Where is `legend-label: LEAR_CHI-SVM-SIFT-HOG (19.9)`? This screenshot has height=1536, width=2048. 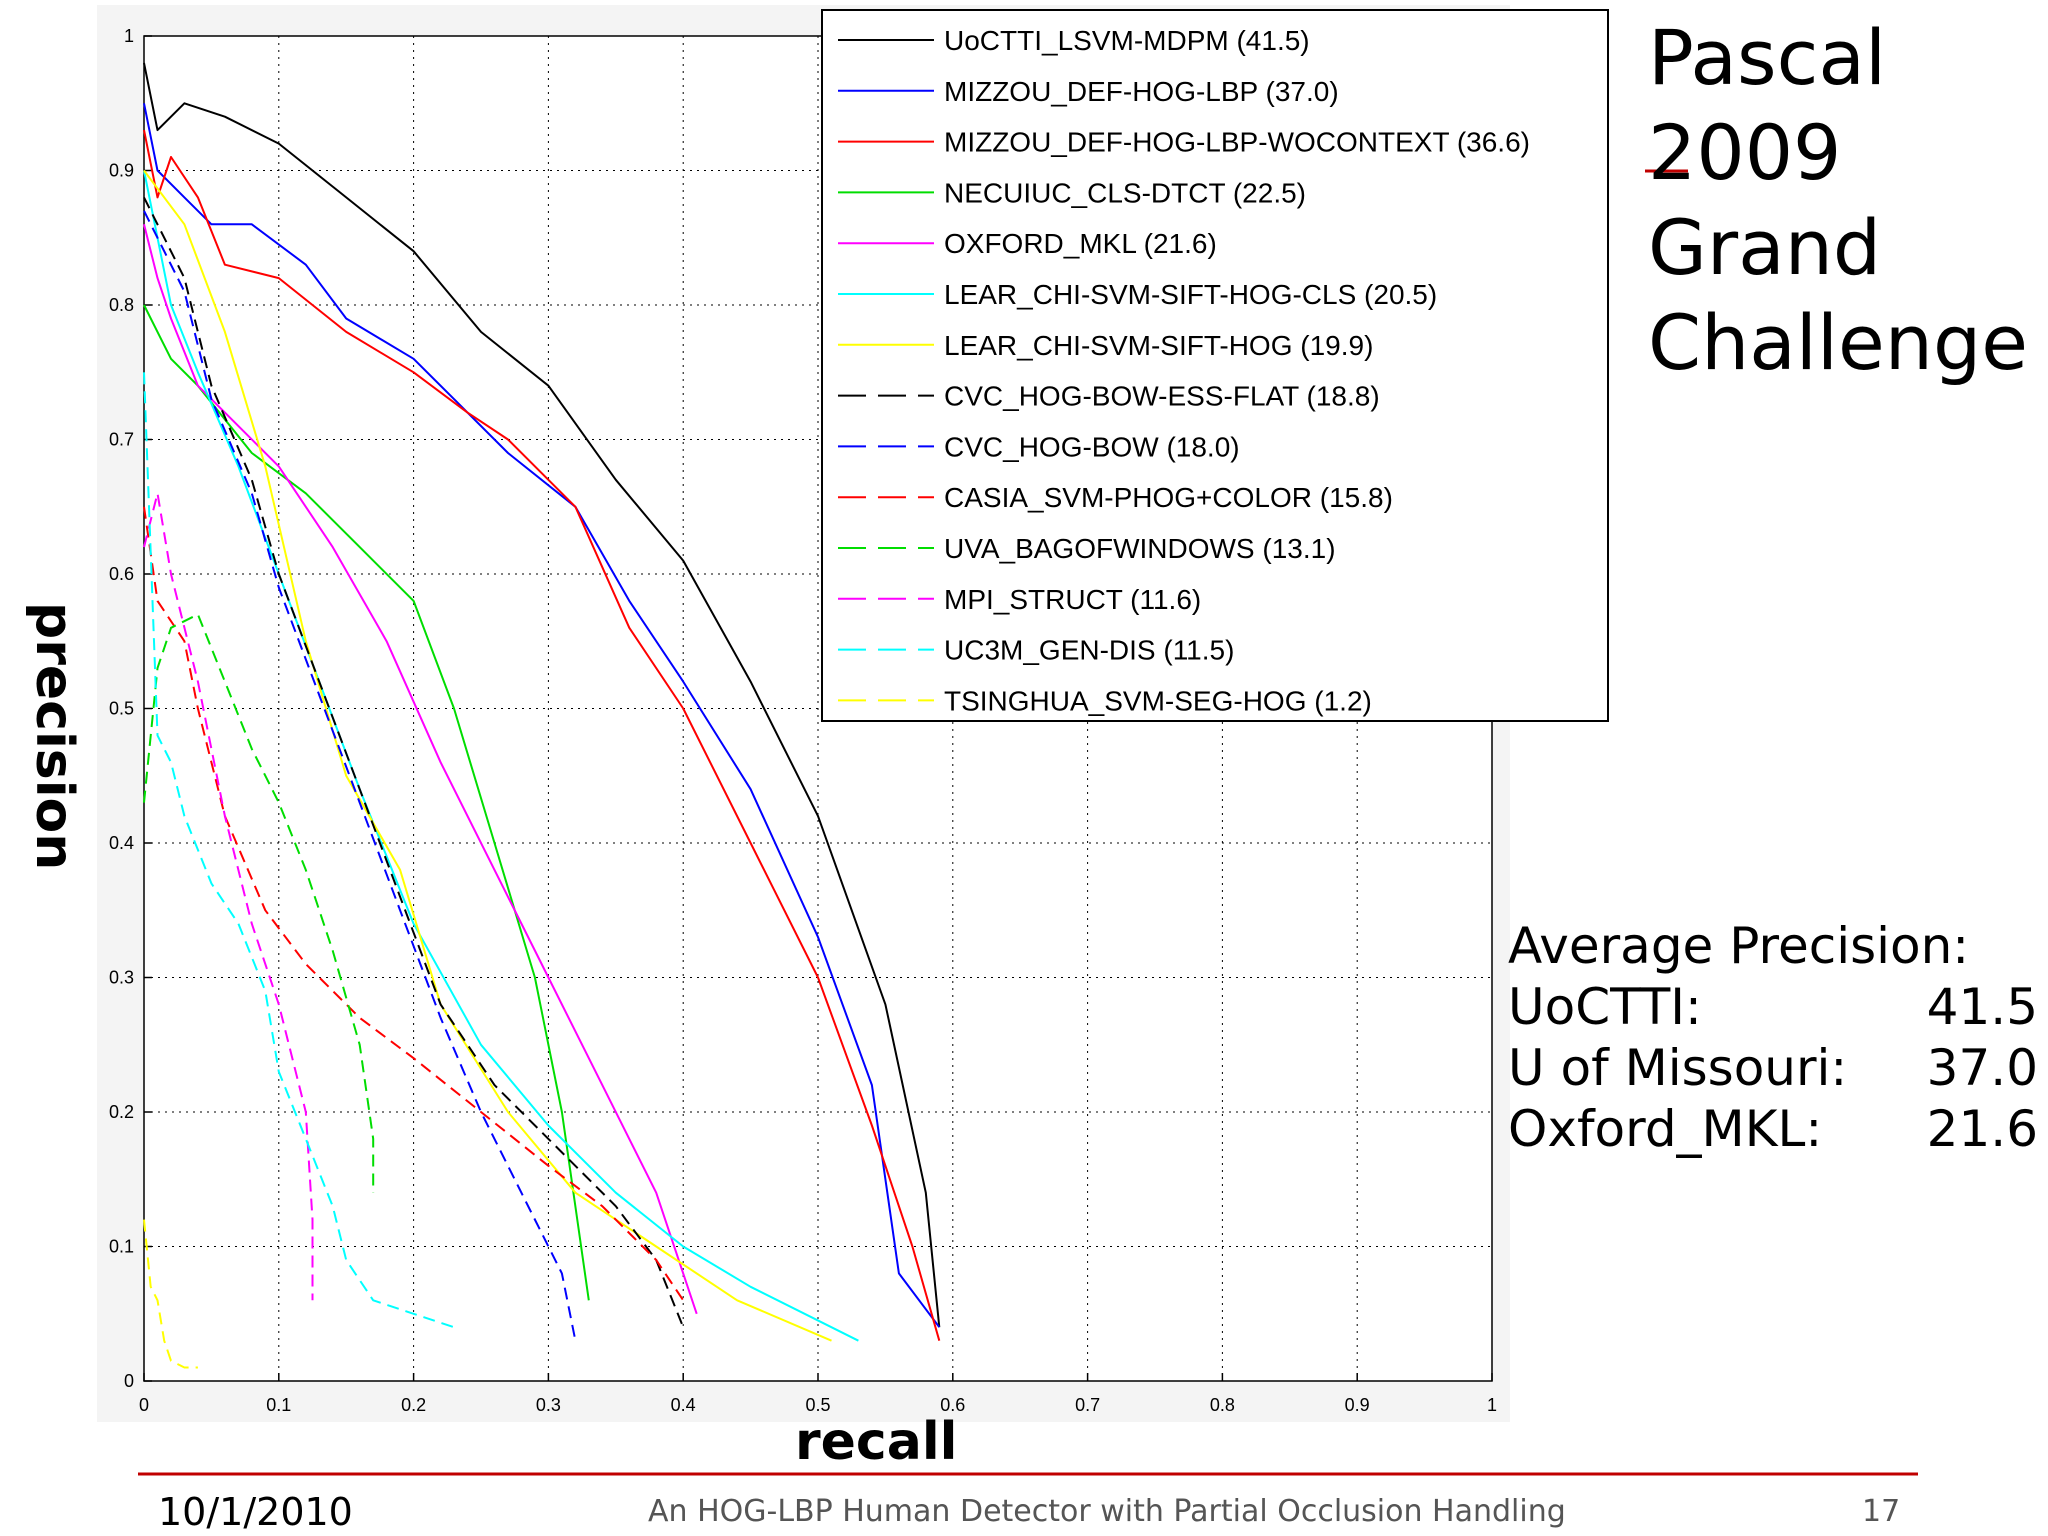 legend-label: LEAR_CHI-SVM-SIFT-HOG (19.9) is located at coordinates (1158, 345).